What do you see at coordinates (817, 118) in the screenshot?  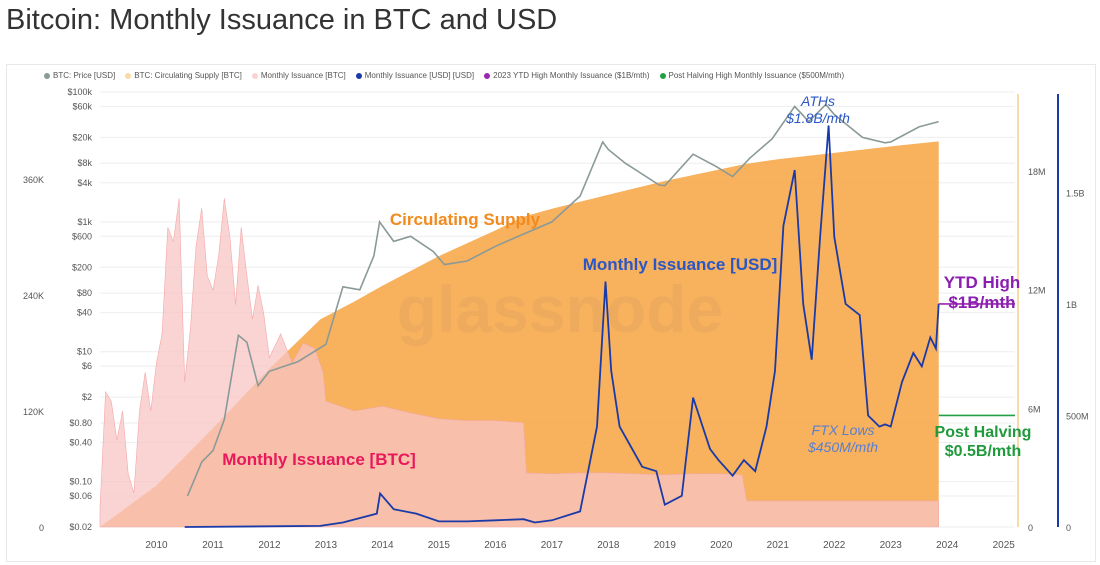 I see `annotation-aths-line2: $1.8B/mth` at bounding box center [817, 118].